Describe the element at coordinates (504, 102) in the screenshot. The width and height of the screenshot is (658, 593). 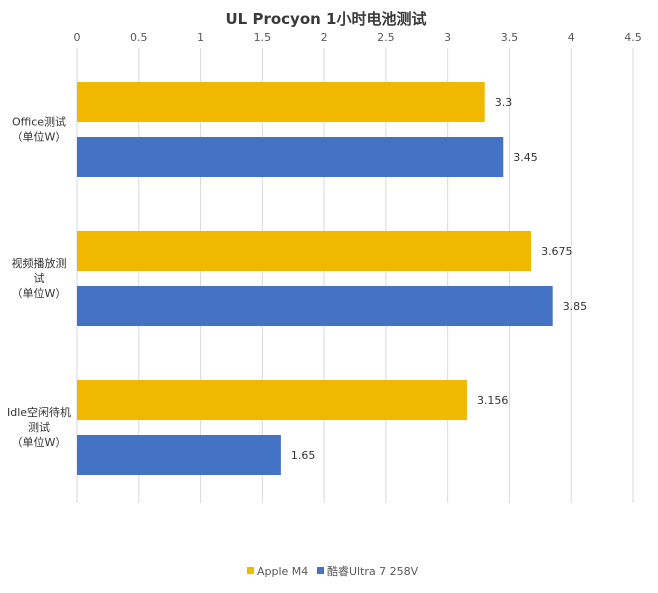
I see `data-label: 3.3` at that location.